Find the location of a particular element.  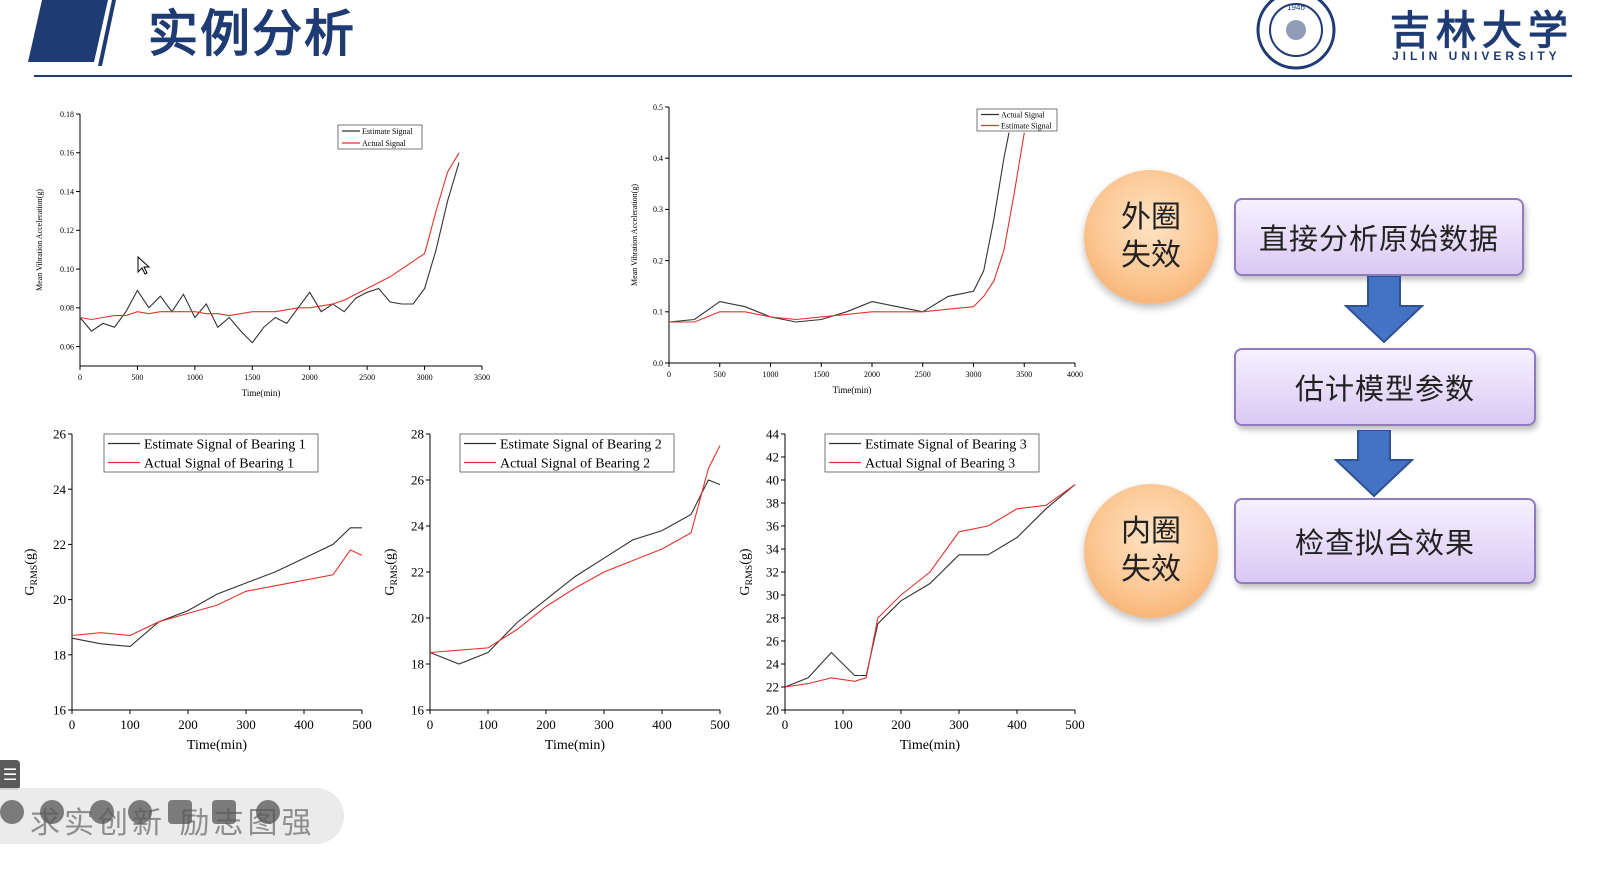

x-tick-label: 2500 is located at coordinates (367, 377).